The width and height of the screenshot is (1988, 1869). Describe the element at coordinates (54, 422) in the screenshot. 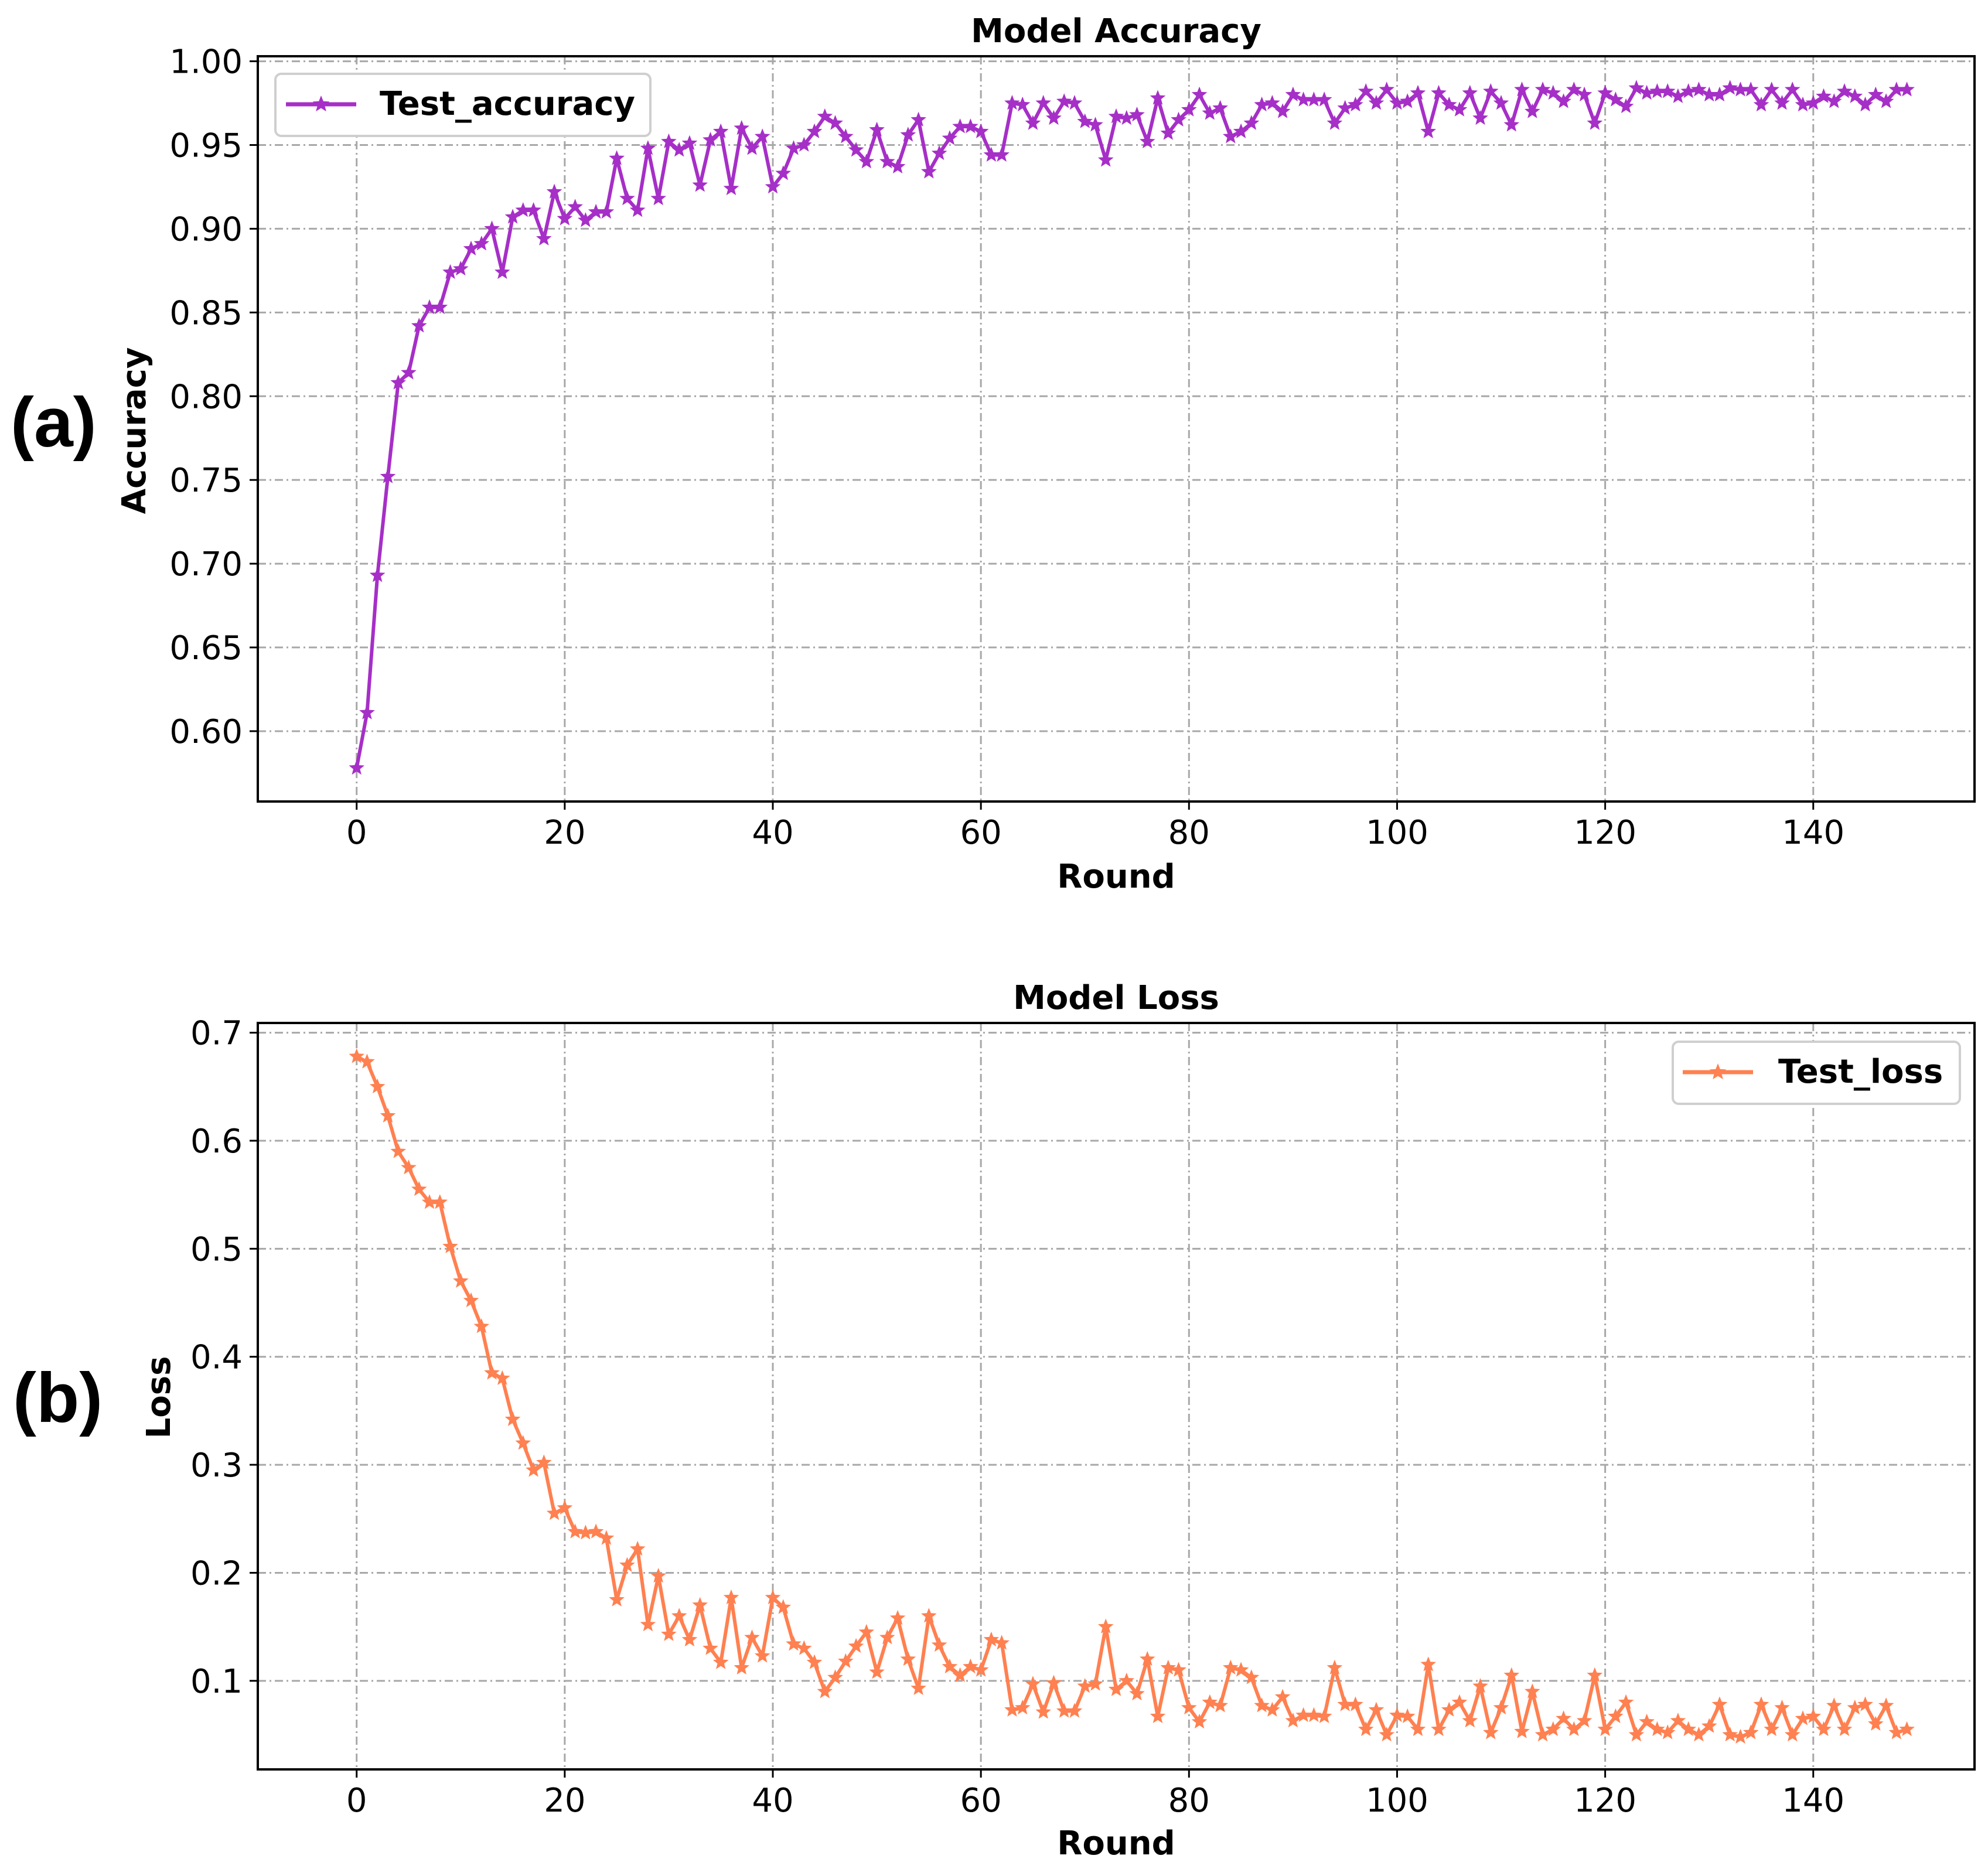

I see `panel-letter-a: (a)` at that location.